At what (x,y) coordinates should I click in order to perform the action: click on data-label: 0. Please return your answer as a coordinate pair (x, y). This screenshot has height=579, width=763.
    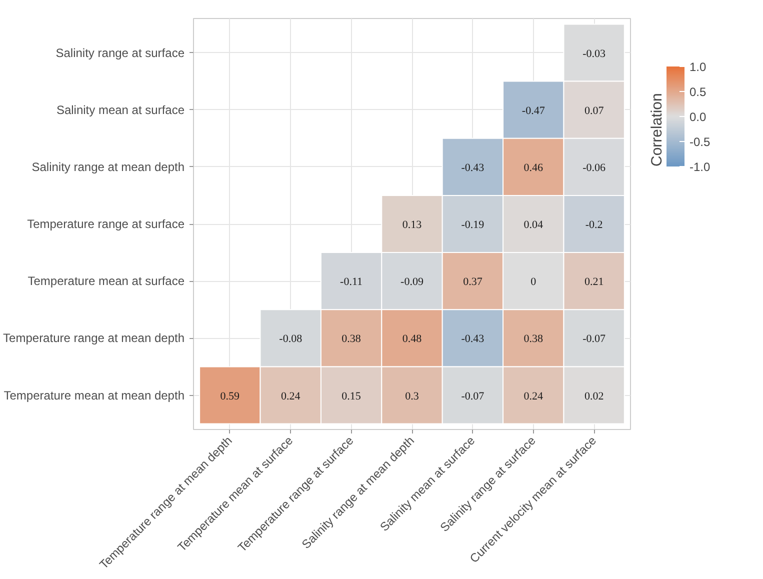
    Looking at the image, I should click on (533, 282).